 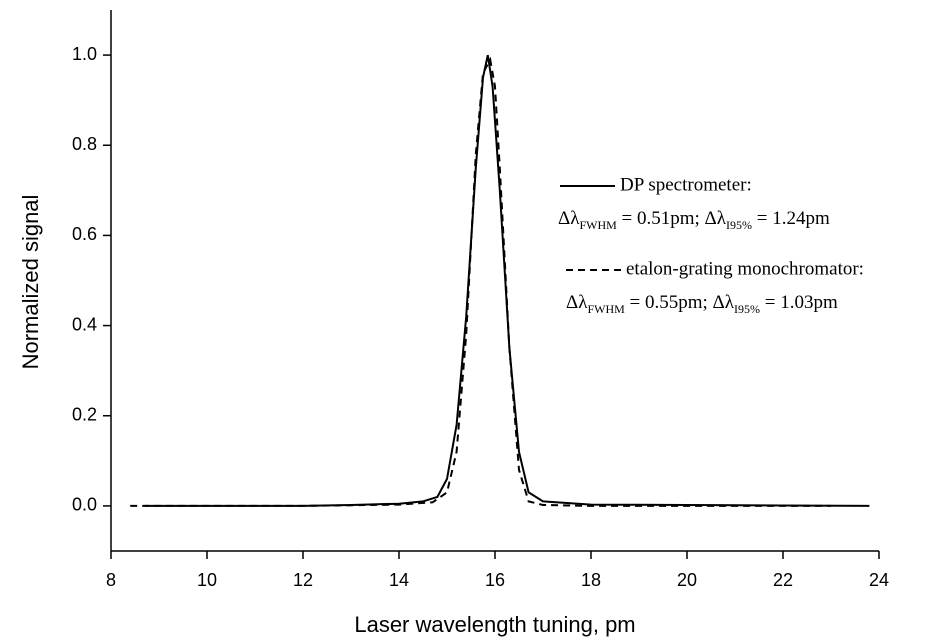 I want to click on y-axis-title: Normalized signal, so click(x=30, y=282).